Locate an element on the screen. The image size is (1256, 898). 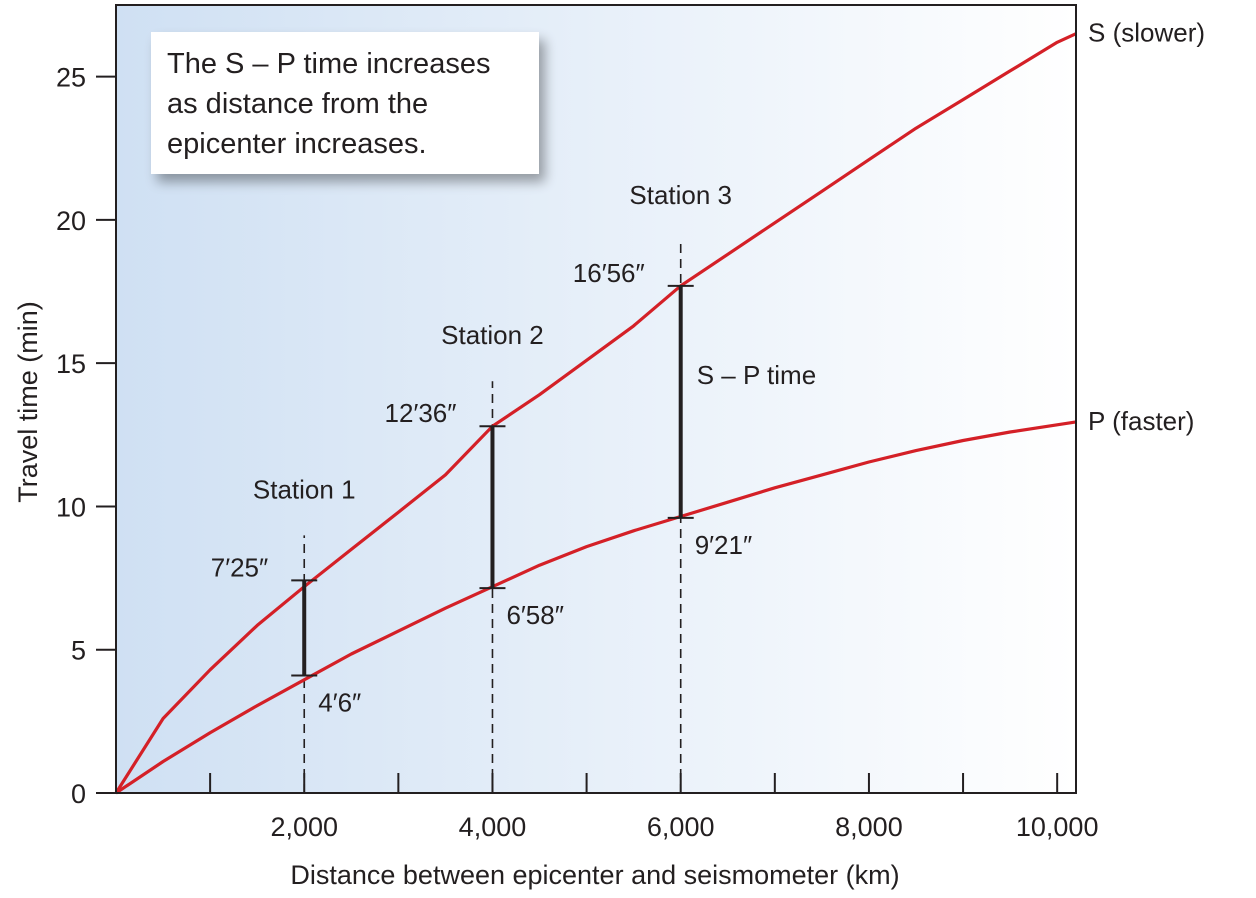
y-axis-ticks: 0 5 10 15 20 25 is located at coordinates (86, 436).